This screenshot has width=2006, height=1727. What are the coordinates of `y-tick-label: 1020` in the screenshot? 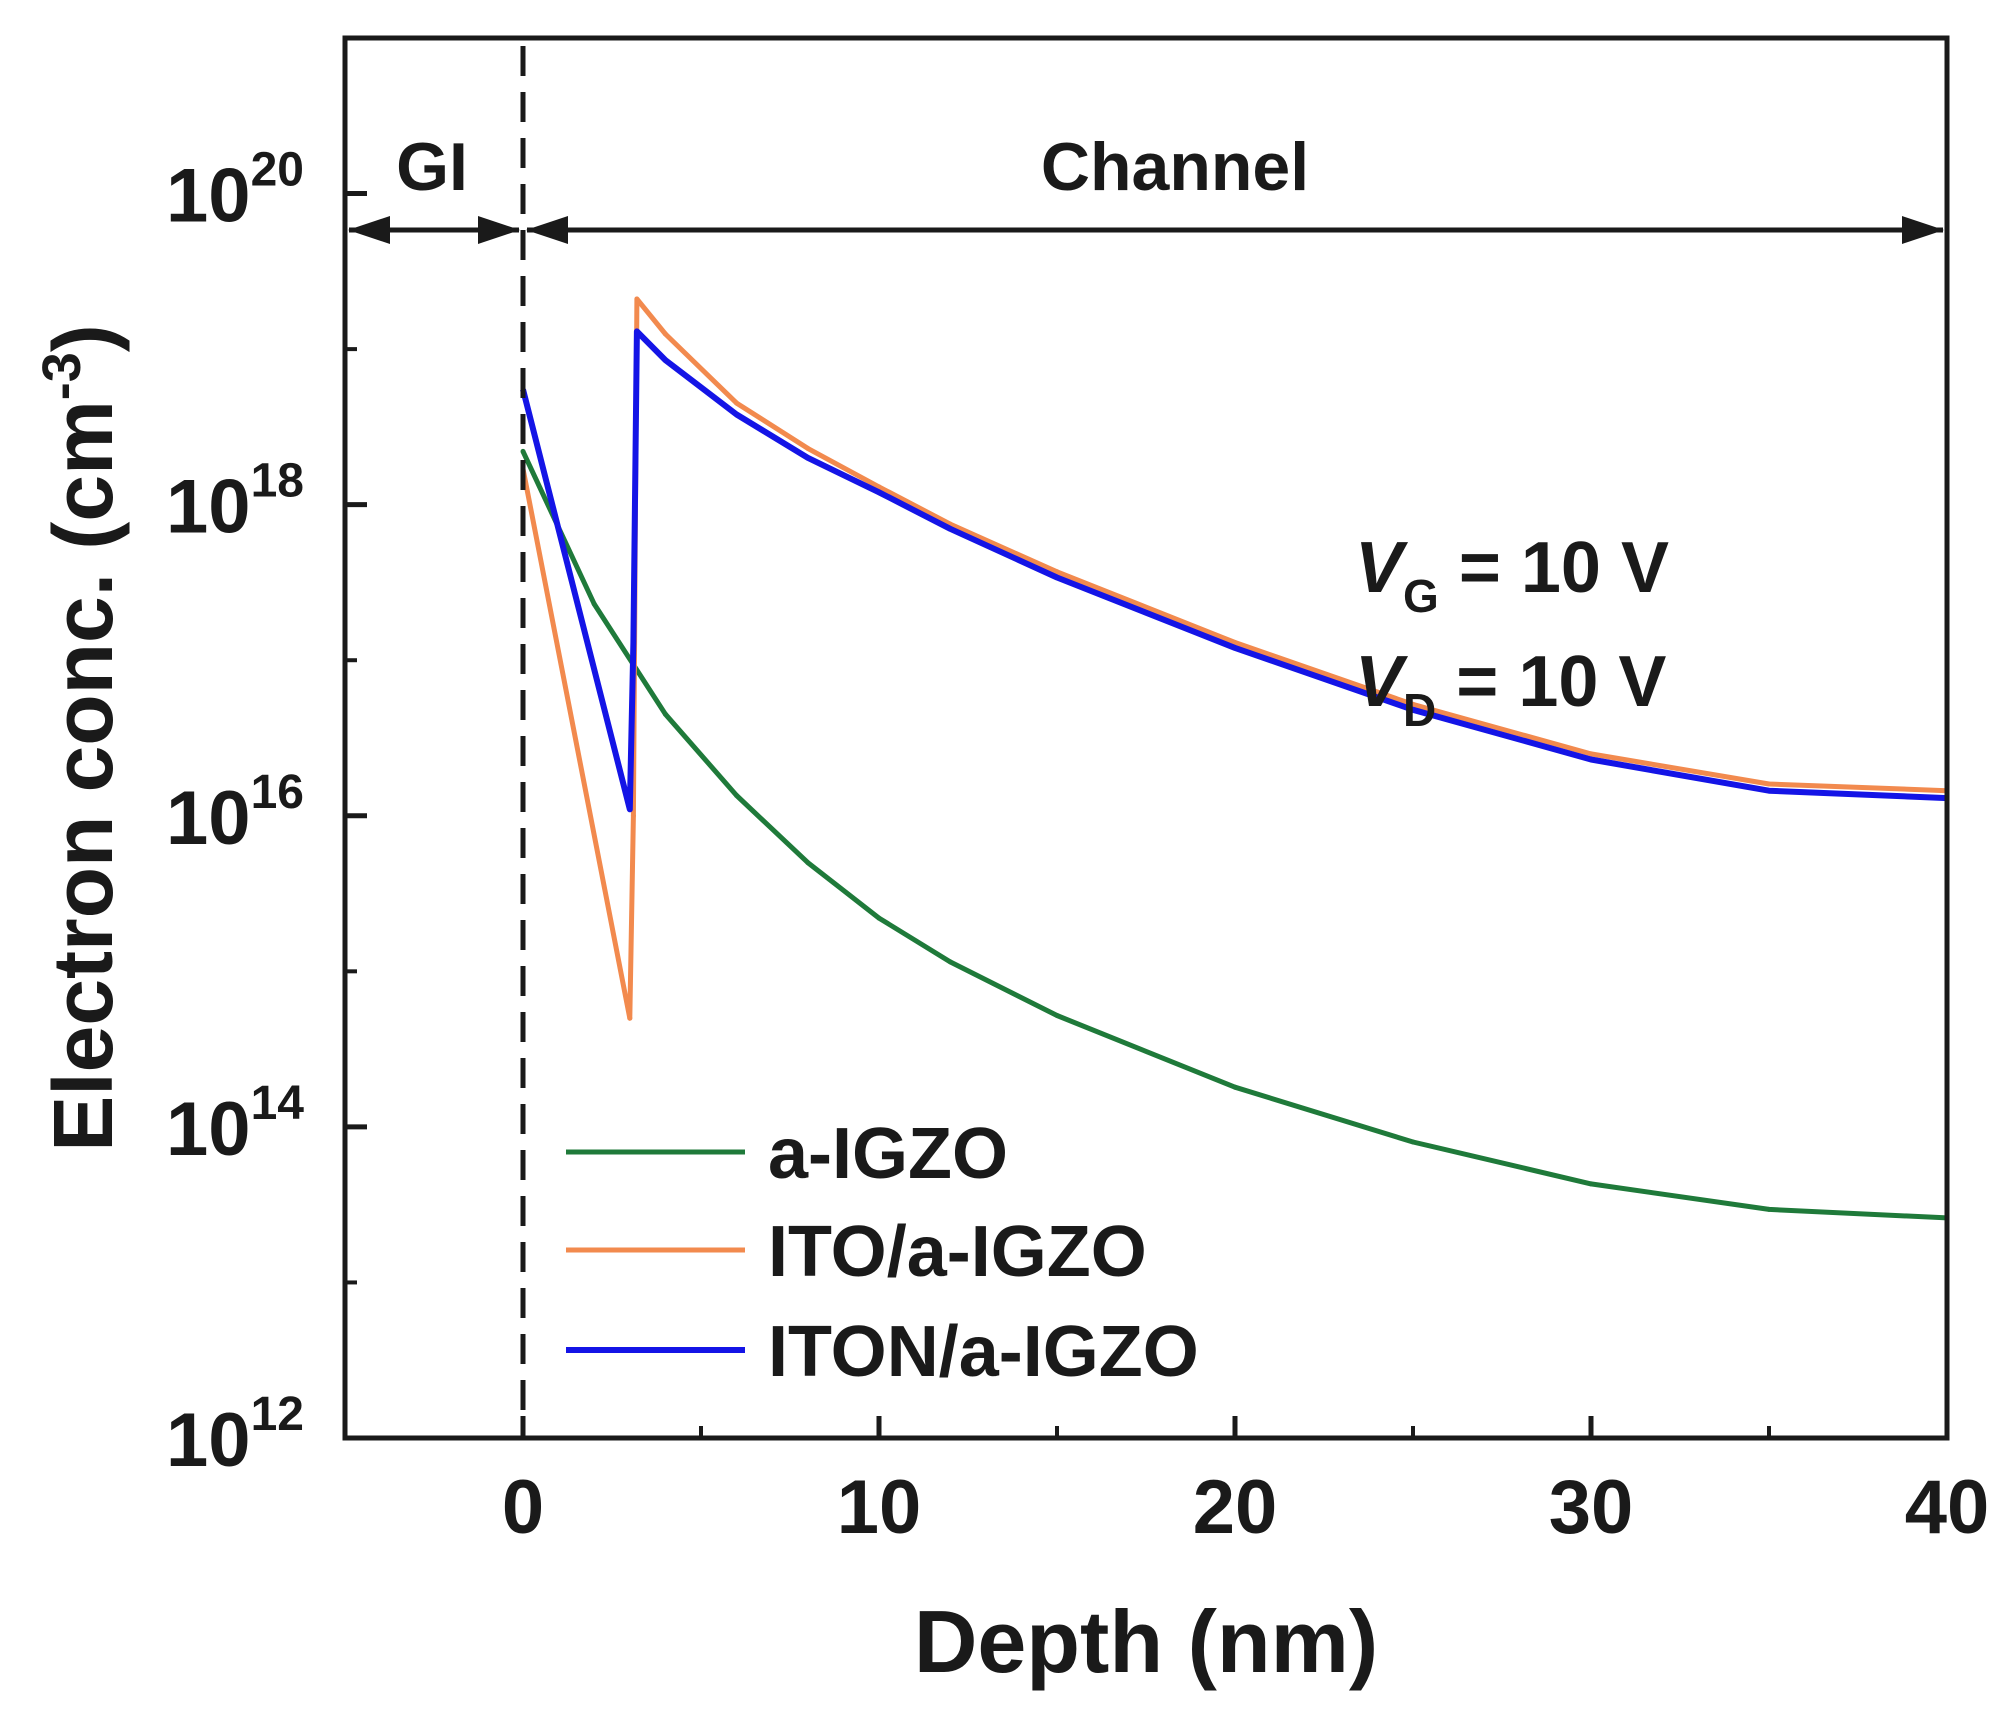 It's located at (235, 191).